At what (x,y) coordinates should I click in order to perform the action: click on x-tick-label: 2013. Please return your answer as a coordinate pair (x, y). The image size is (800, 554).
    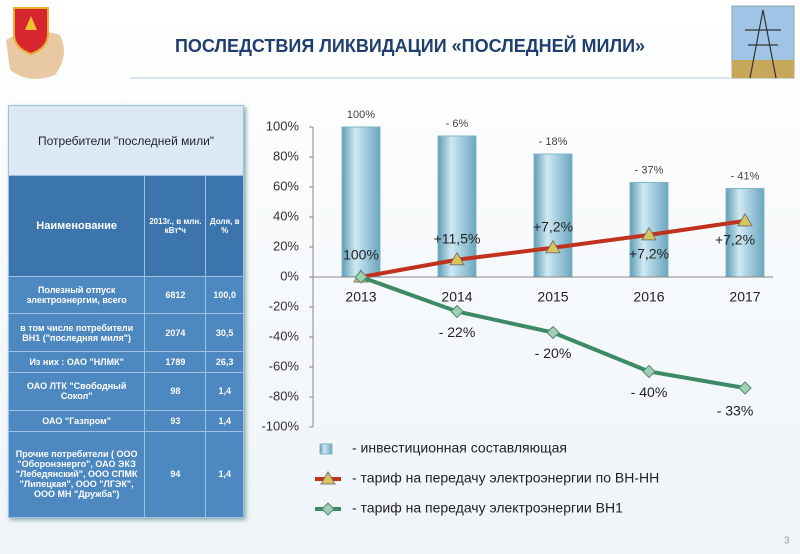
    Looking at the image, I should click on (360, 297).